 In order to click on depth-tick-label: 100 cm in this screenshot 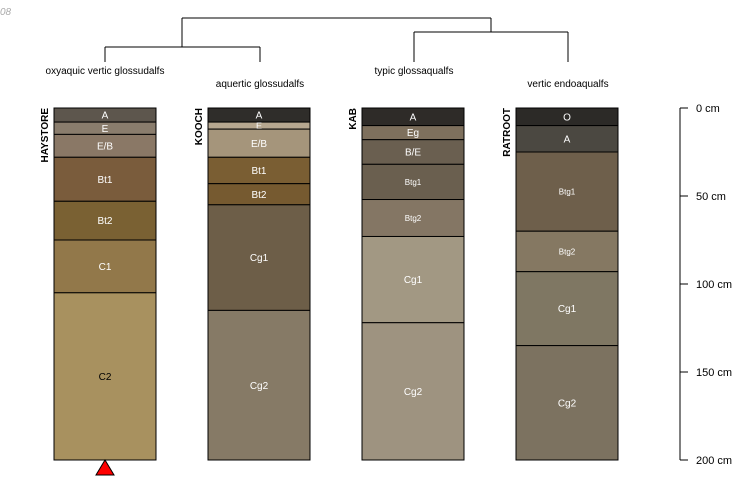, I will do `click(714, 285)`.